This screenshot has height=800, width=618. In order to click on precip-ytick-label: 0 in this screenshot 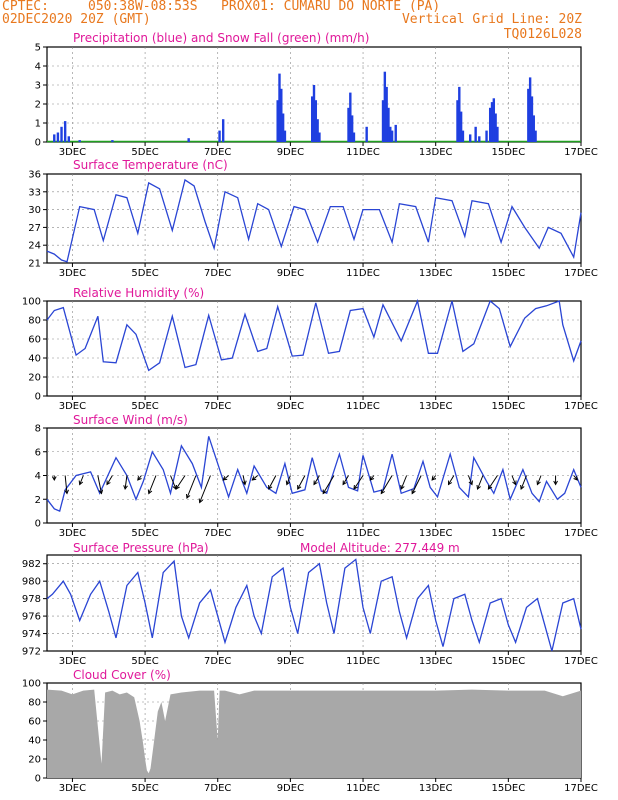, I will do `click(38, 143)`.